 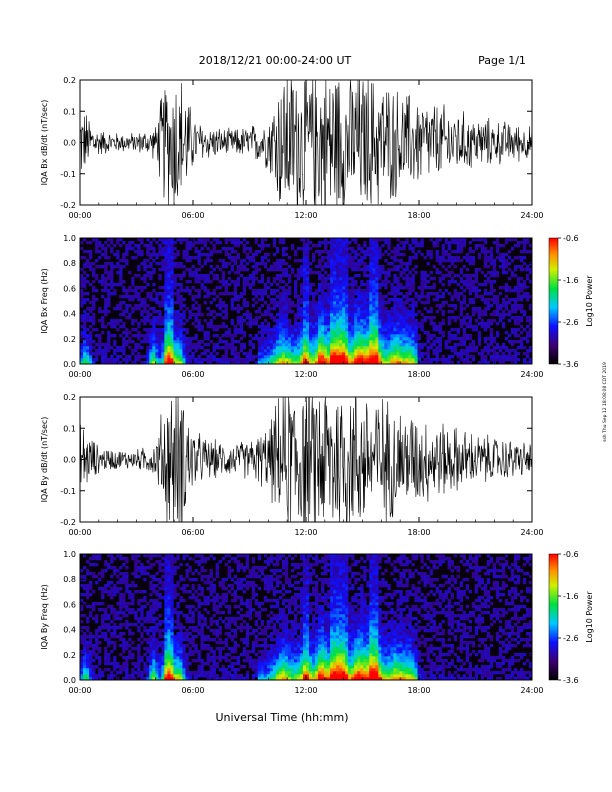 What do you see at coordinates (418, 532) in the screenshot?
I see `x-tick-label: 18:00` at bounding box center [418, 532].